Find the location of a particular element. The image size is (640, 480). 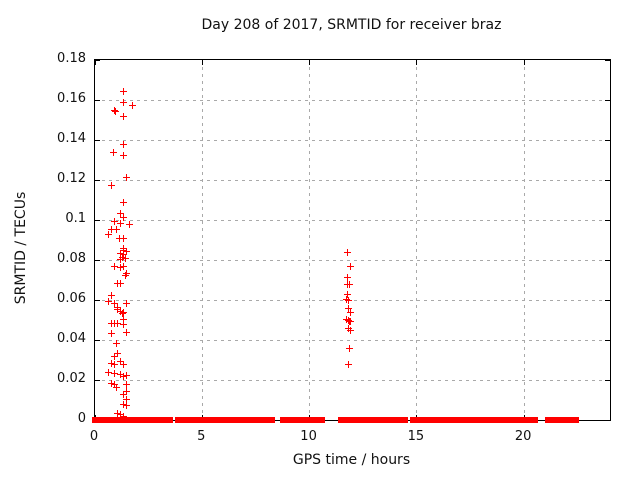

y-tick-label: 0.08 is located at coordinates (71, 258).